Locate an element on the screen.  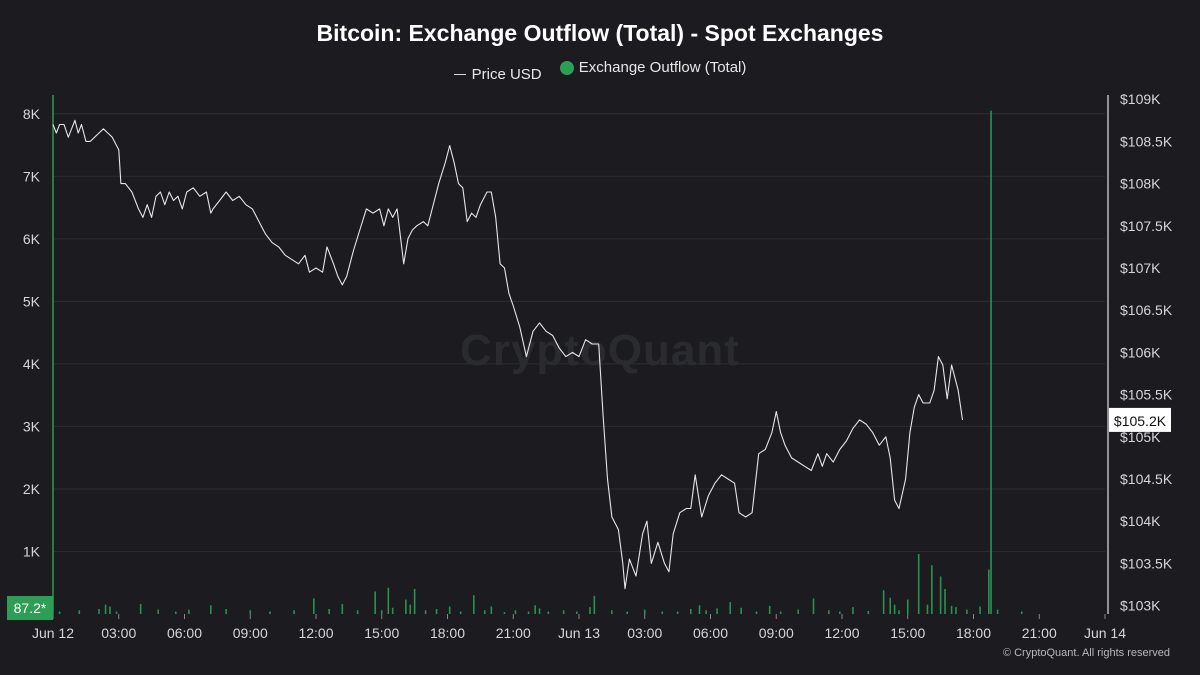
y-right-tick-label: $107K is located at coordinates (1140, 268).